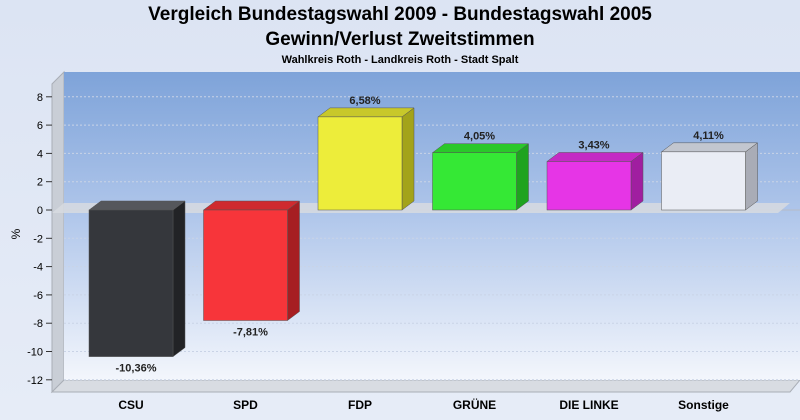  What do you see at coordinates (423, 404) in the screenshot?
I see `x-axis: CSU SPD FDP GRÜNE DIE LINKE Sonstige` at bounding box center [423, 404].